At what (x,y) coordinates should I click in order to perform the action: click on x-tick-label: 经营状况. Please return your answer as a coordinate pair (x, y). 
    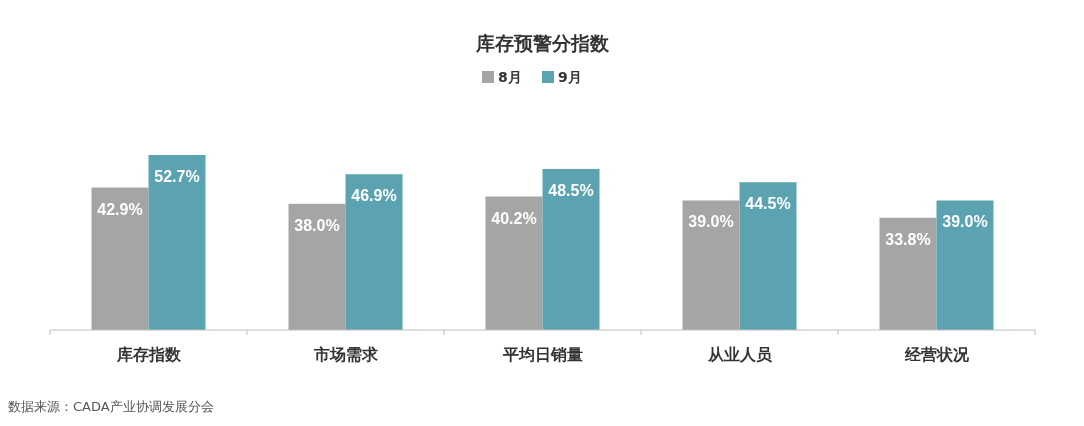
    Looking at the image, I should click on (936, 354).